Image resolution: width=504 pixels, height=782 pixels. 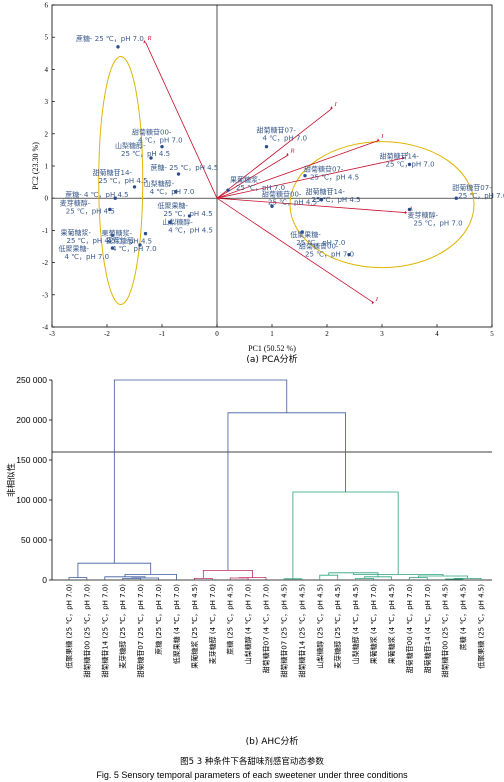 What do you see at coordinates (252, 761) in the screenshot?
I see `figure-title-cn: 图5 3 种条件下各甜味剂感官动态参数` at bounding box center [252, 761].